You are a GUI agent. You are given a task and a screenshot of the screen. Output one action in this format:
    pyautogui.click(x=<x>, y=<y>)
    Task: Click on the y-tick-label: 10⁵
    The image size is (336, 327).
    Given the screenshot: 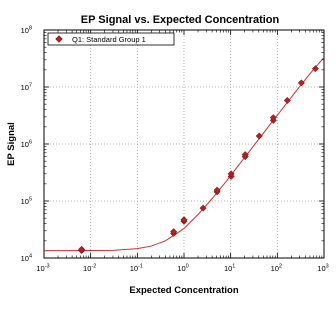 What is the action you would take?
    pyautogui.click(x=26, y=202)
    